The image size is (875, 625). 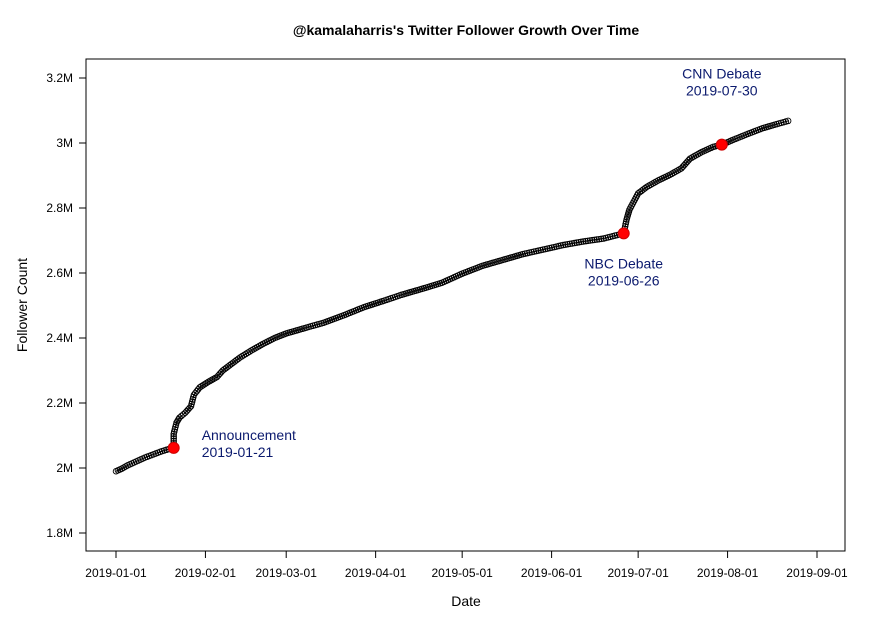 I want to click on annotation-label: Announcement, so click(x=249, y=435).